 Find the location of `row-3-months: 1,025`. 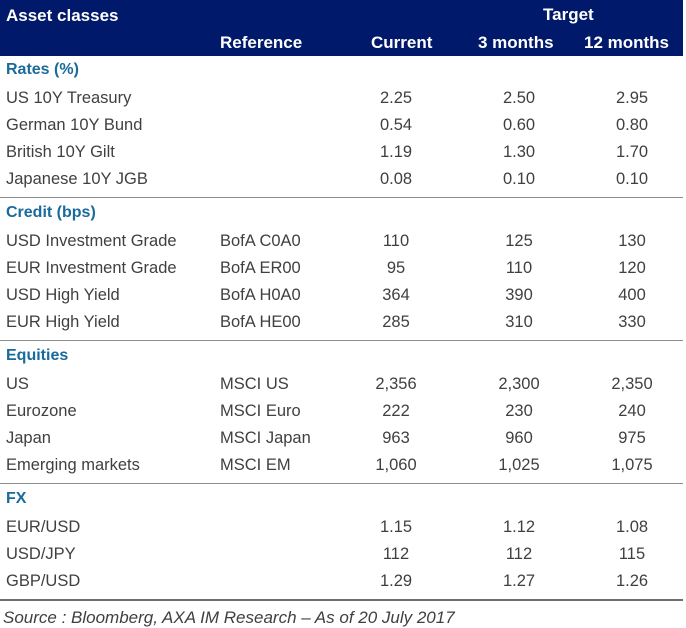

row-3-months: 1,025 is located at coordinates (519, 465).